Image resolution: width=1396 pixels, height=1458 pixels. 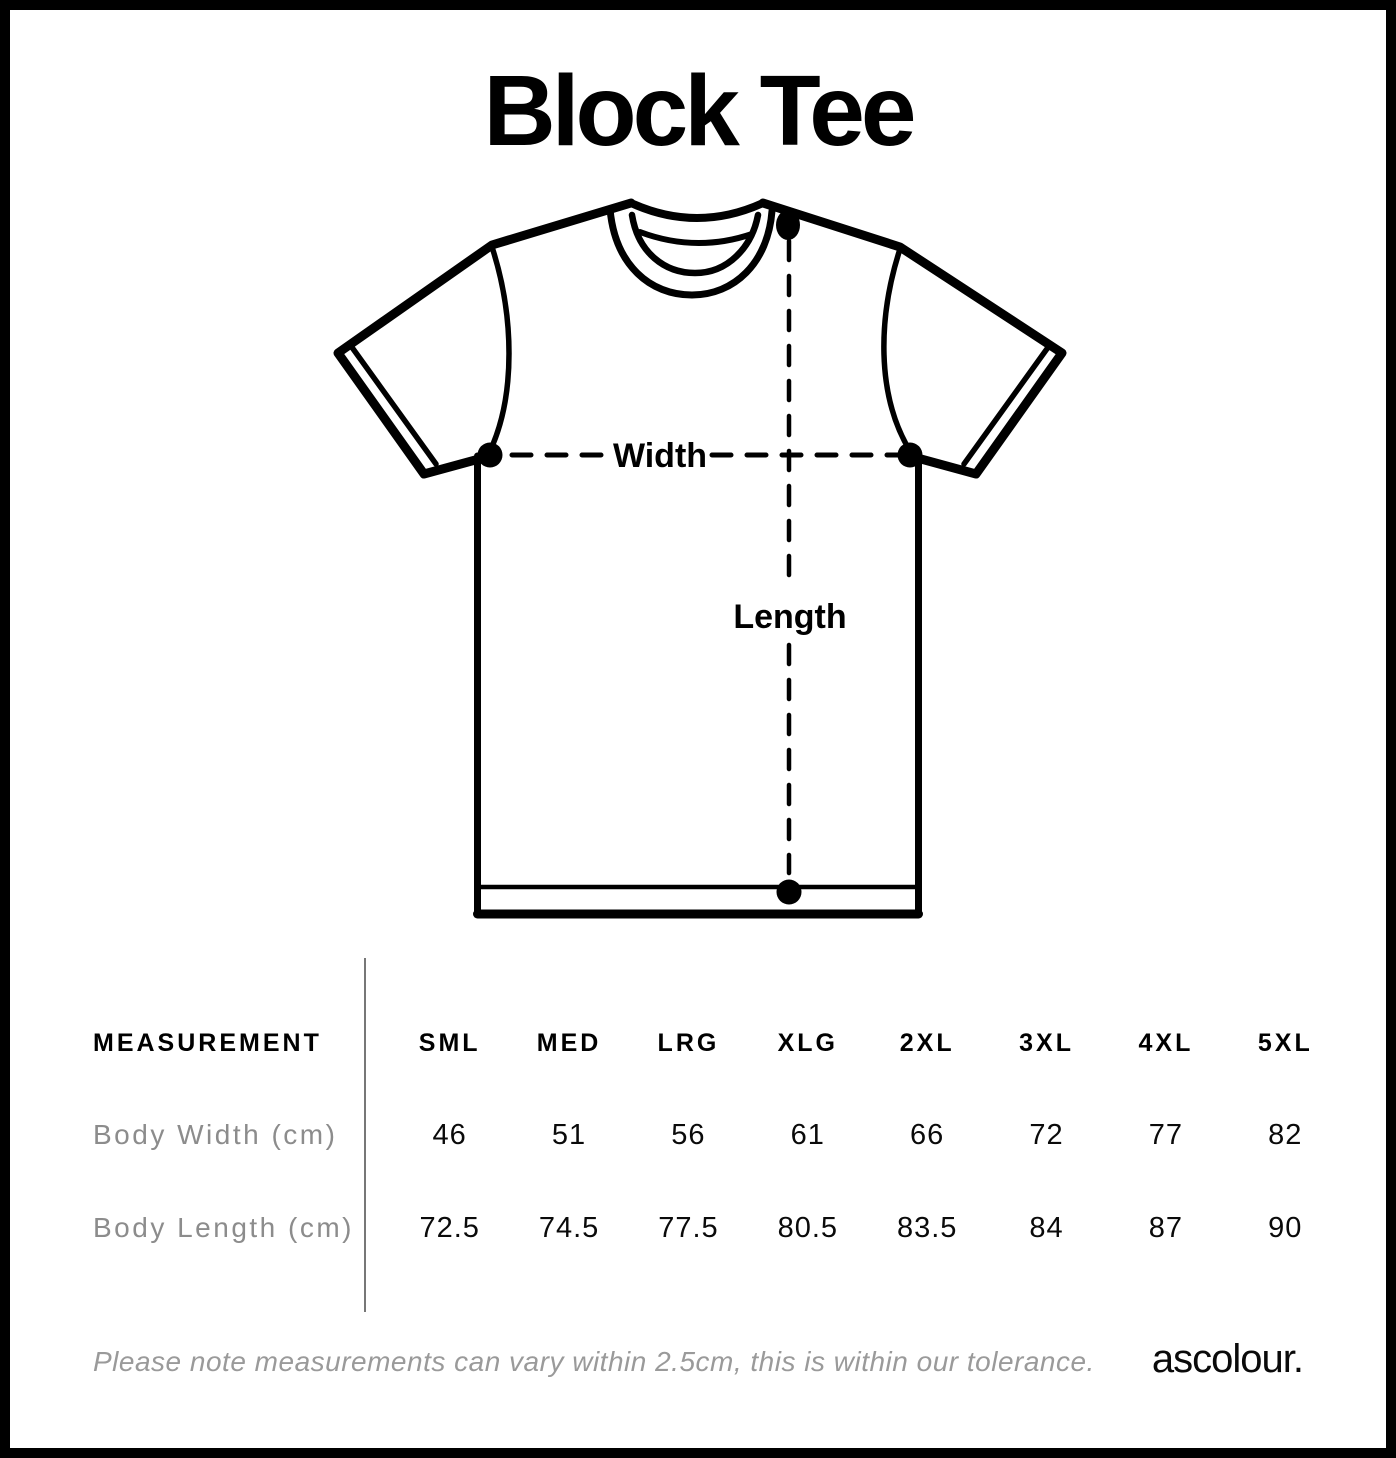 I want to click on tee-left-cuff-seam, so click(x=393, y=405).